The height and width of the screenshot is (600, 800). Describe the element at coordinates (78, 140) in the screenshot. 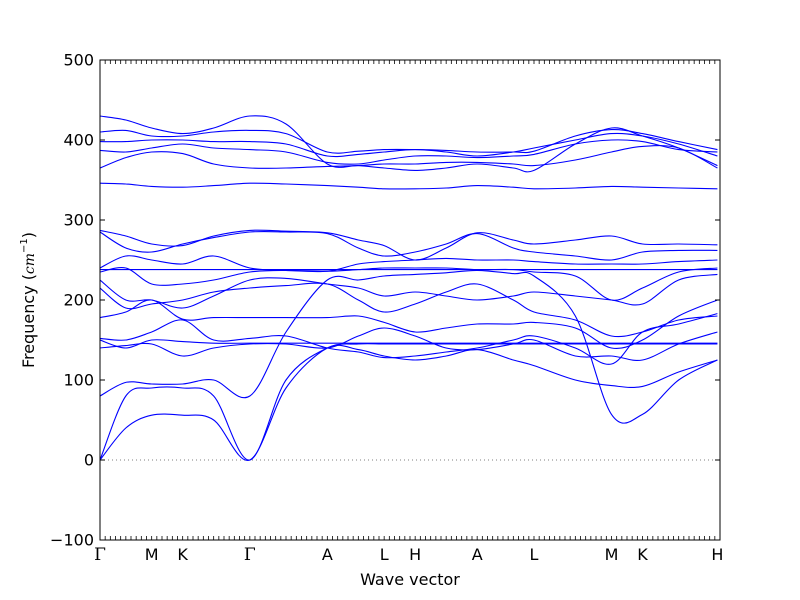

I see `y-tick-label: 400` at that location.